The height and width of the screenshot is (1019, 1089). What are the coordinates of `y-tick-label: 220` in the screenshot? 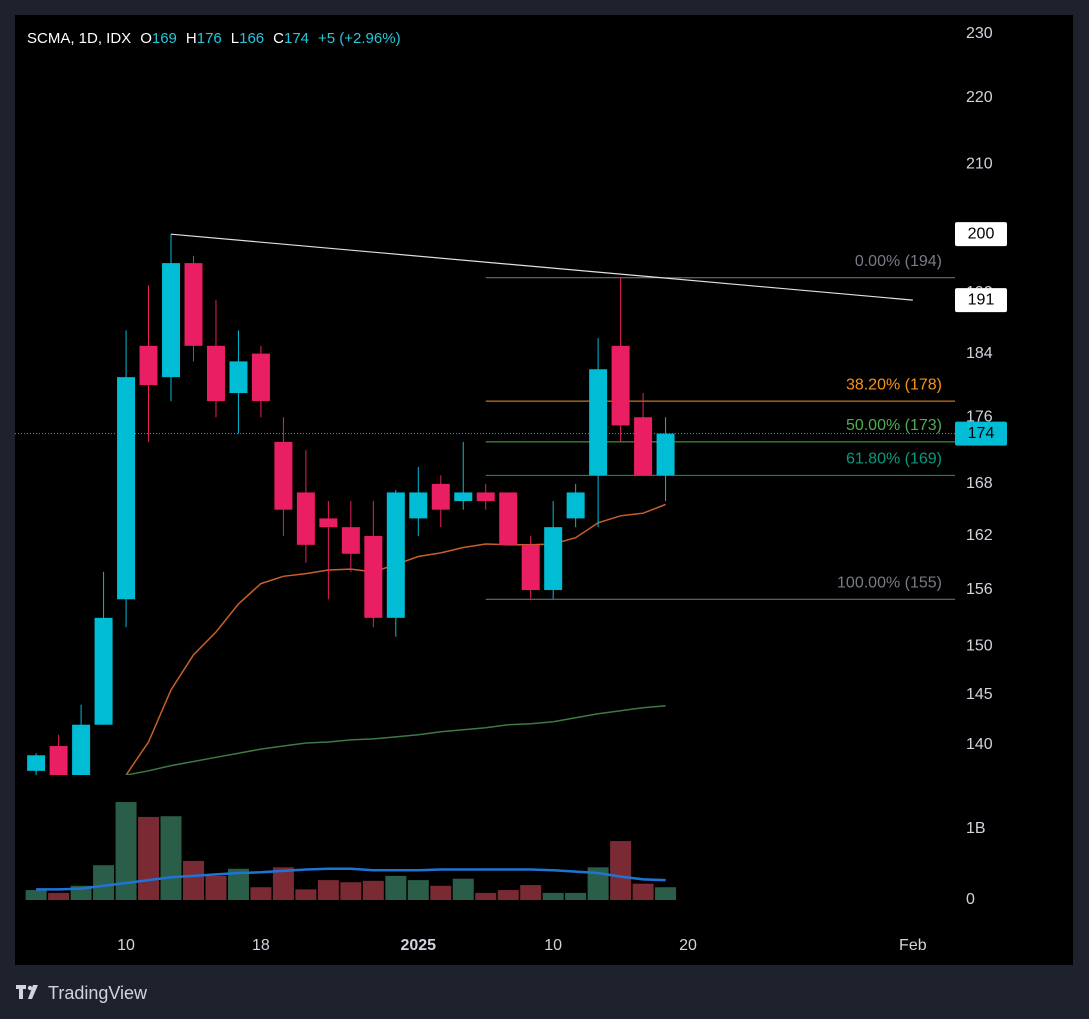 It's located at (979, 97).